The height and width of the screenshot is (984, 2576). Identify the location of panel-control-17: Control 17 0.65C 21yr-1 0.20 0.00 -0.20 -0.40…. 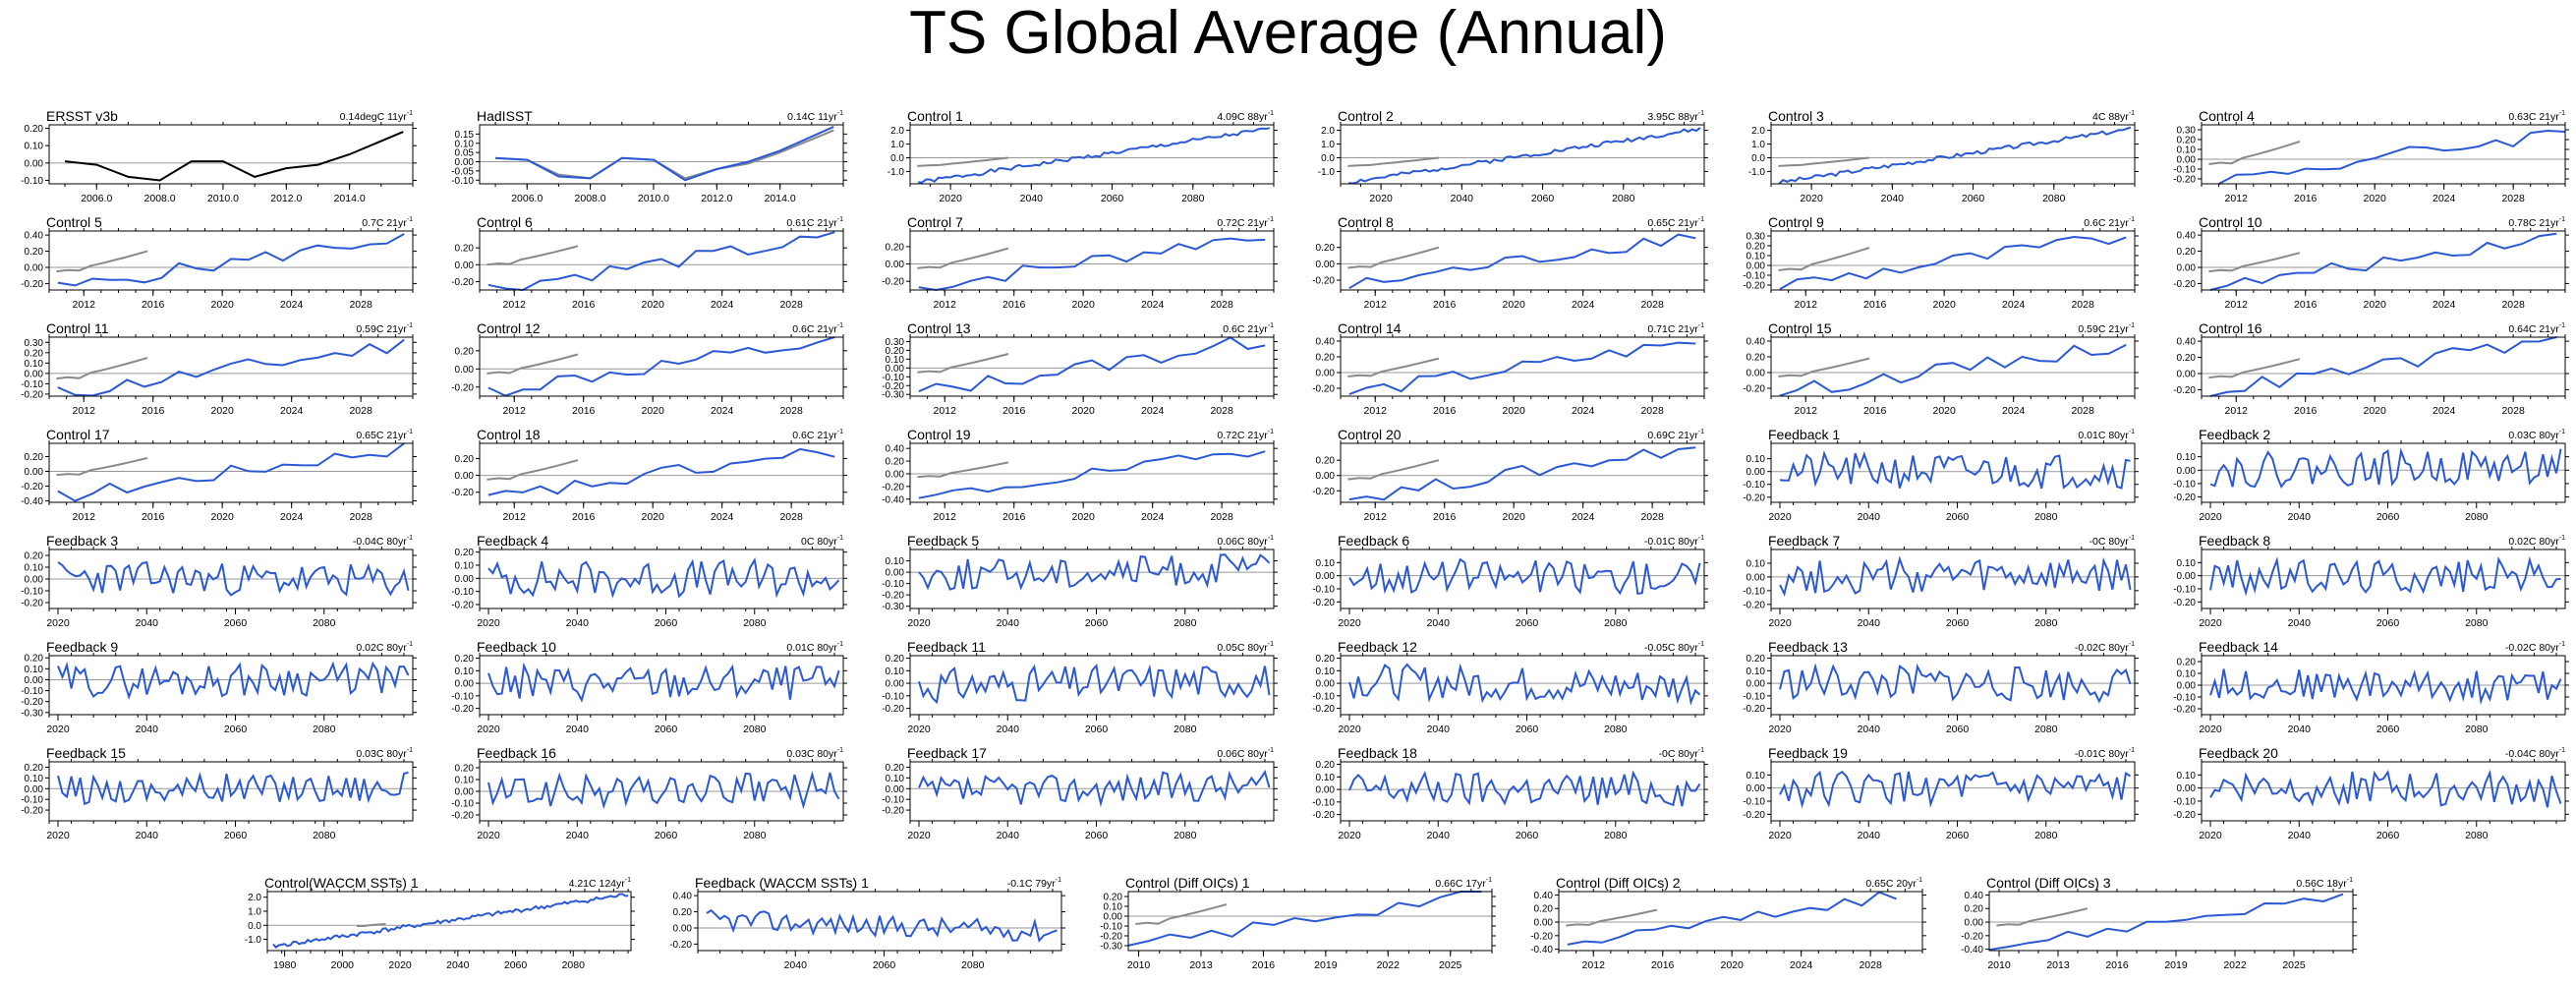
(219, 475).